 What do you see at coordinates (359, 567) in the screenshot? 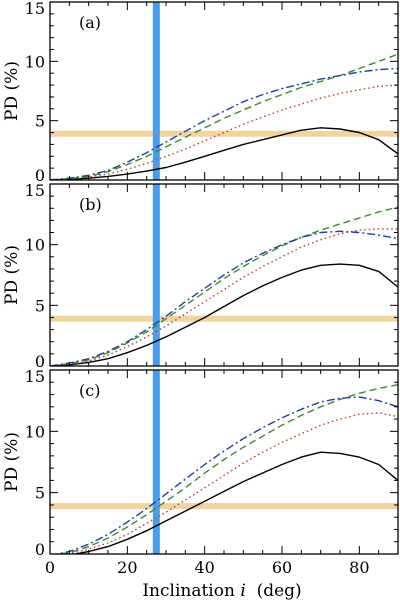
I see `x-tick-label: 80` at bounding box center [359, 567].